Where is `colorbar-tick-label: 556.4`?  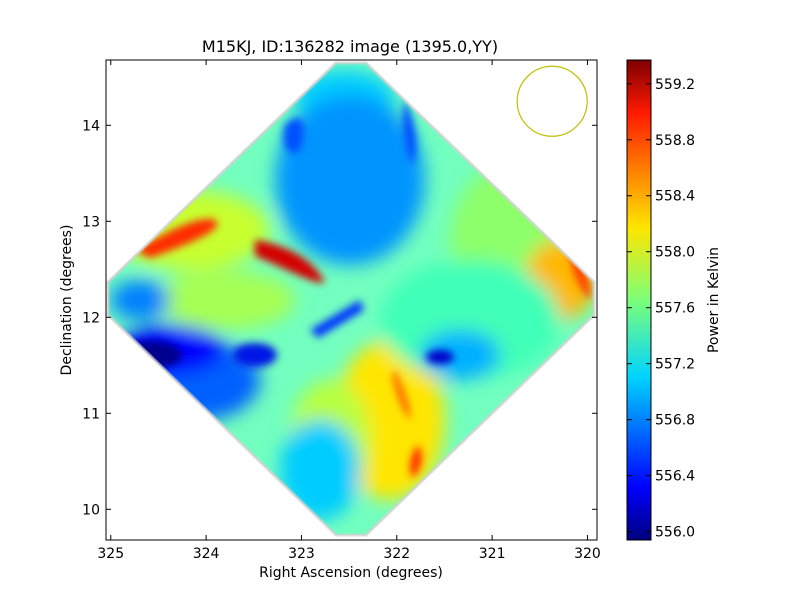
colorbar-tick-label: 556.4 is located at coordinates (675, 477).